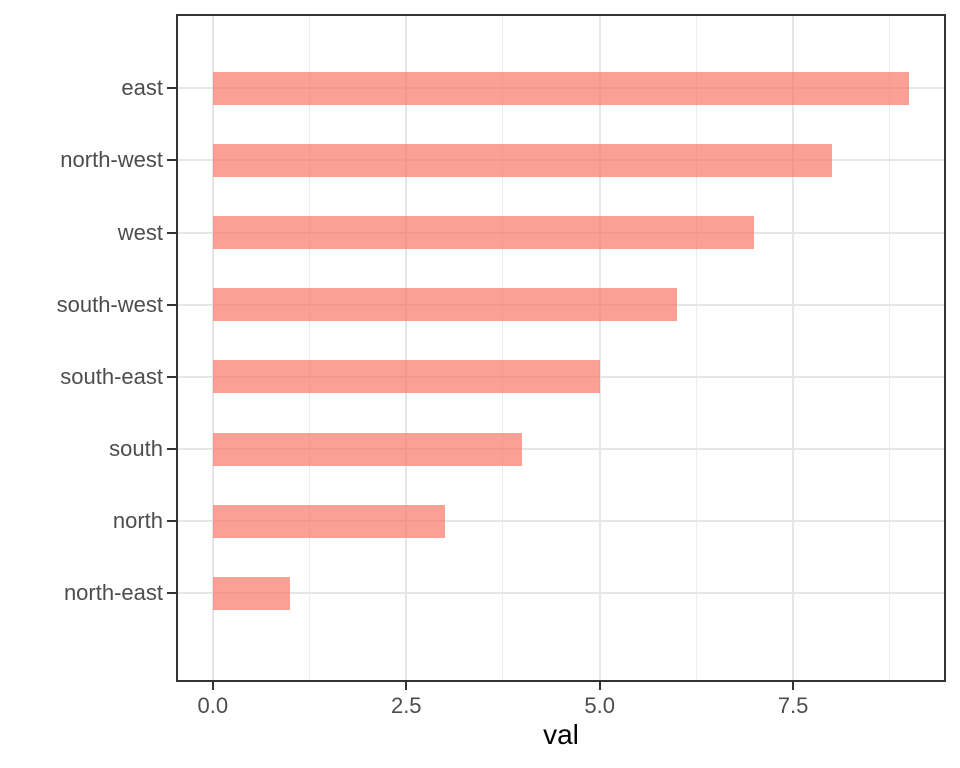 Image resolution: width=960 pixels, height=768 pixels. Describe the element at coordinates (137, 521) in the screenshot. I see `y-tick-label-north: north` at that location.